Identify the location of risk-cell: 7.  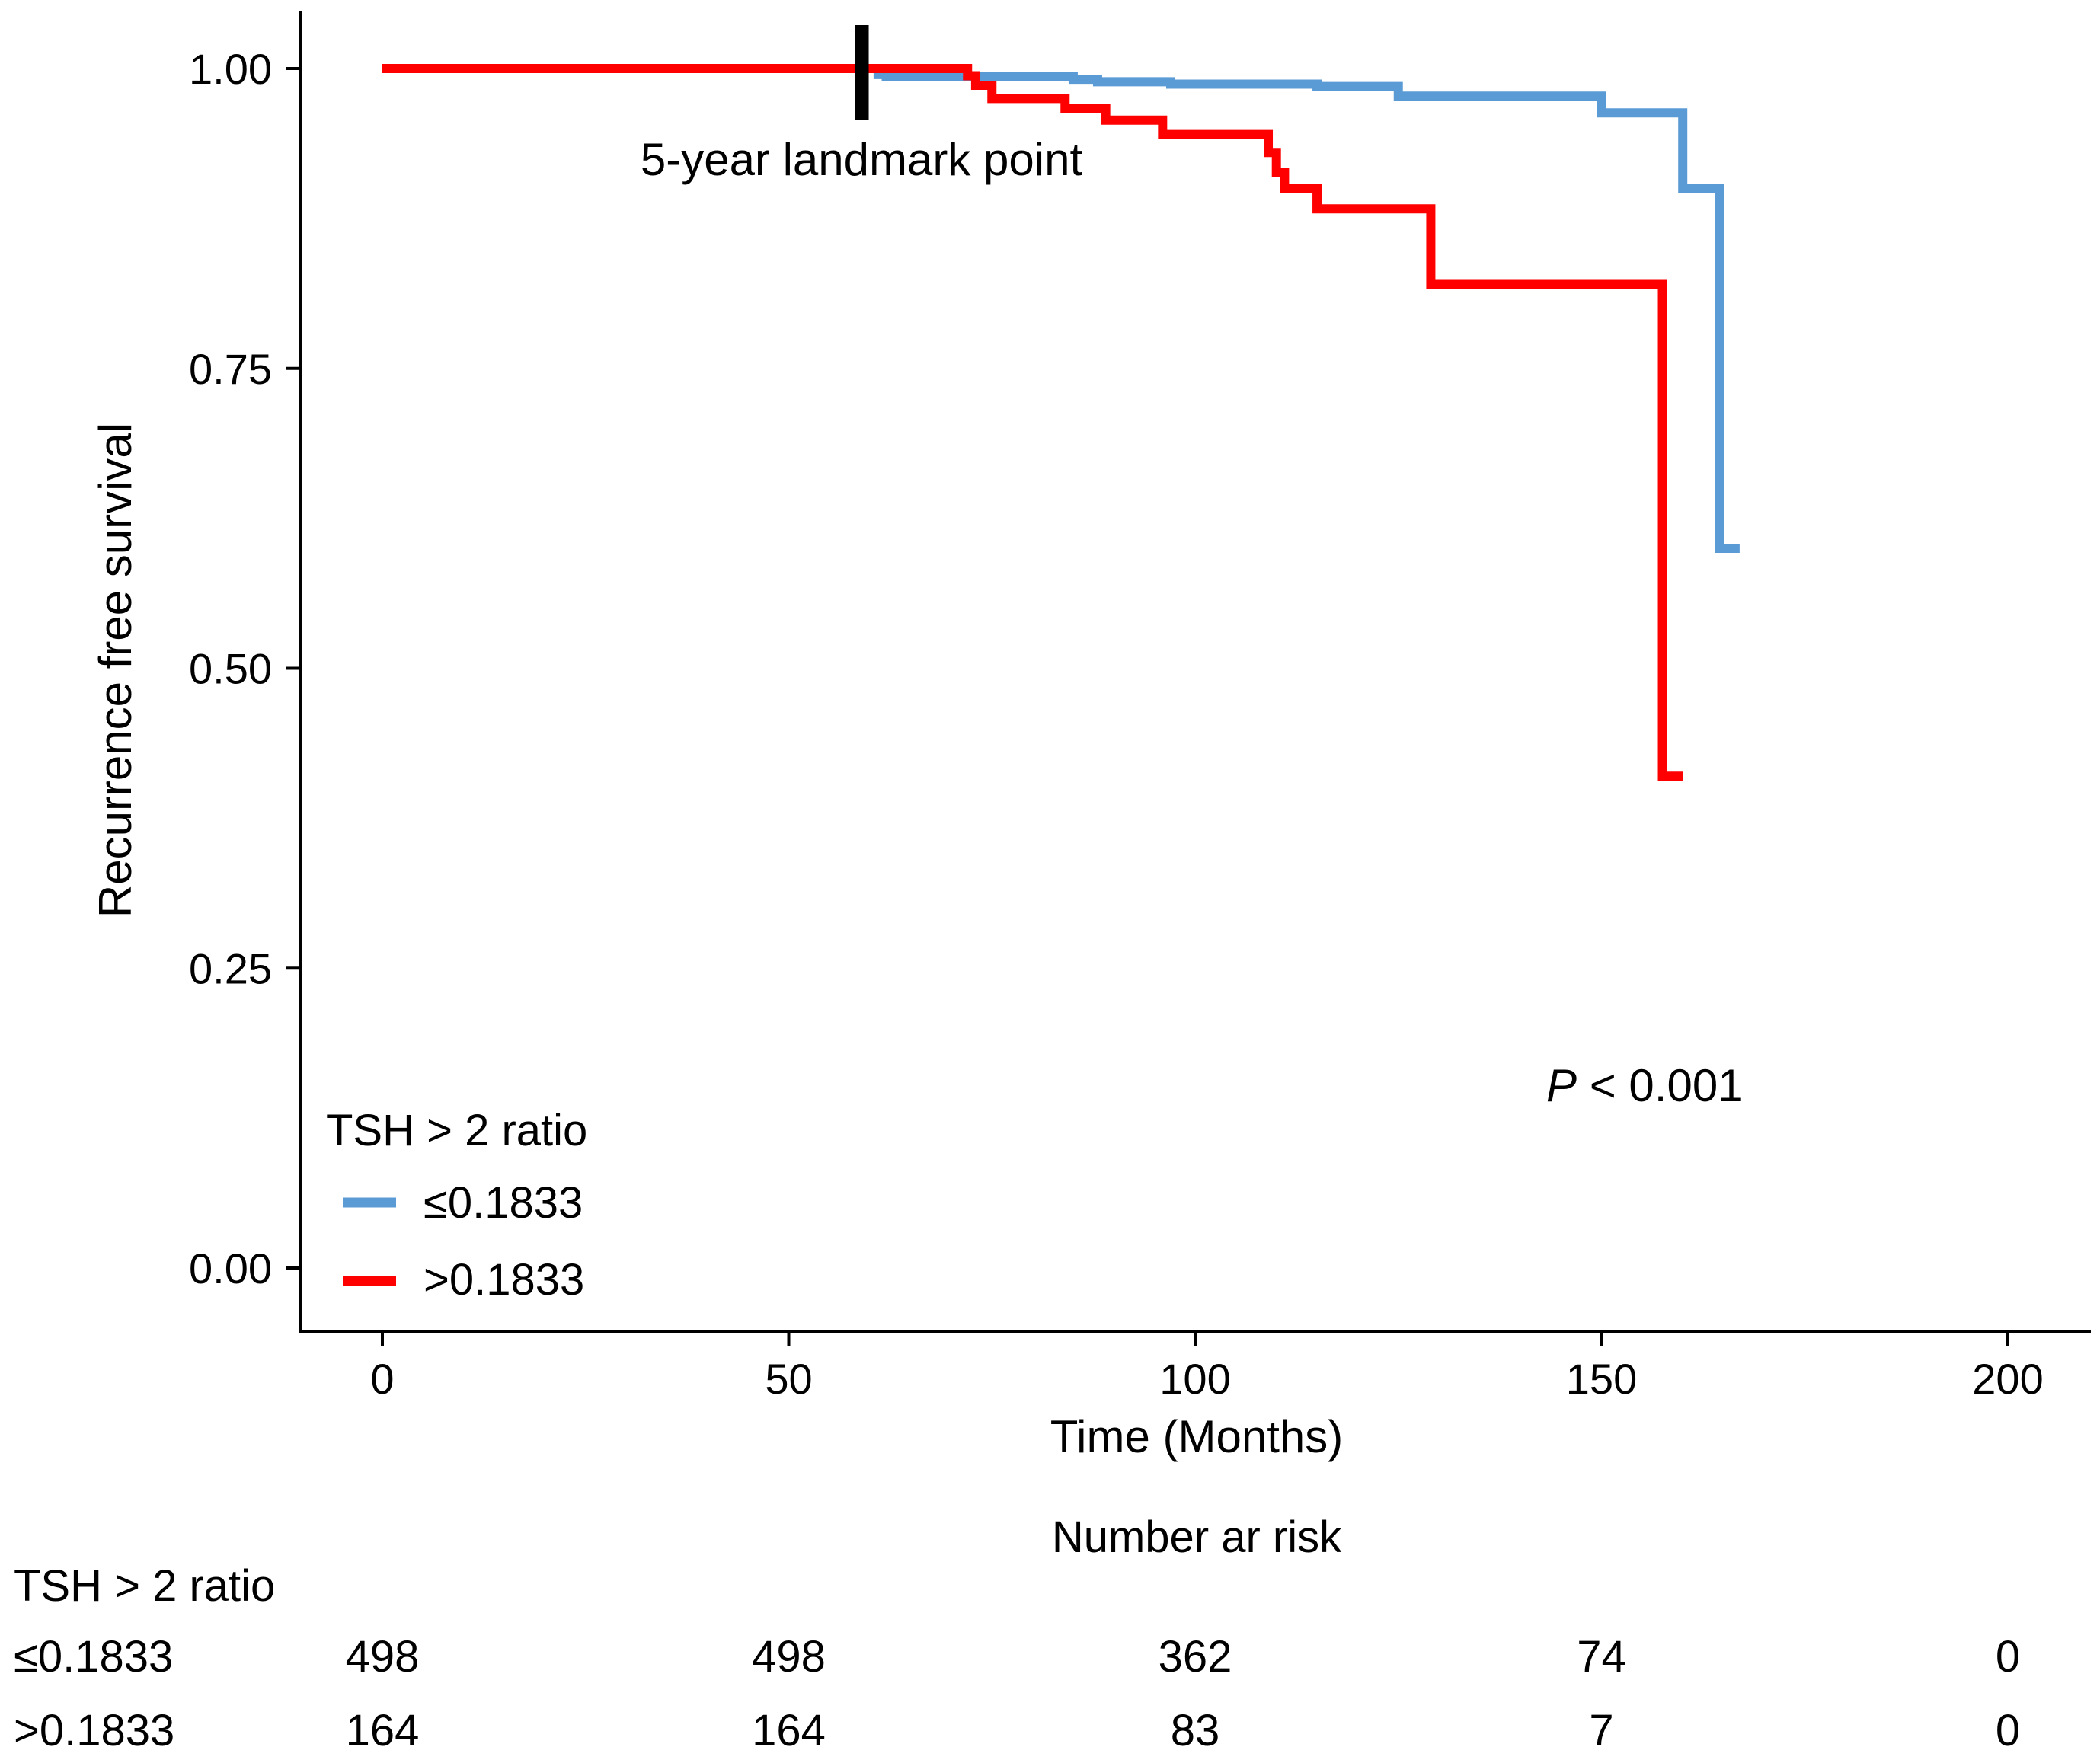
(1601, 1730).